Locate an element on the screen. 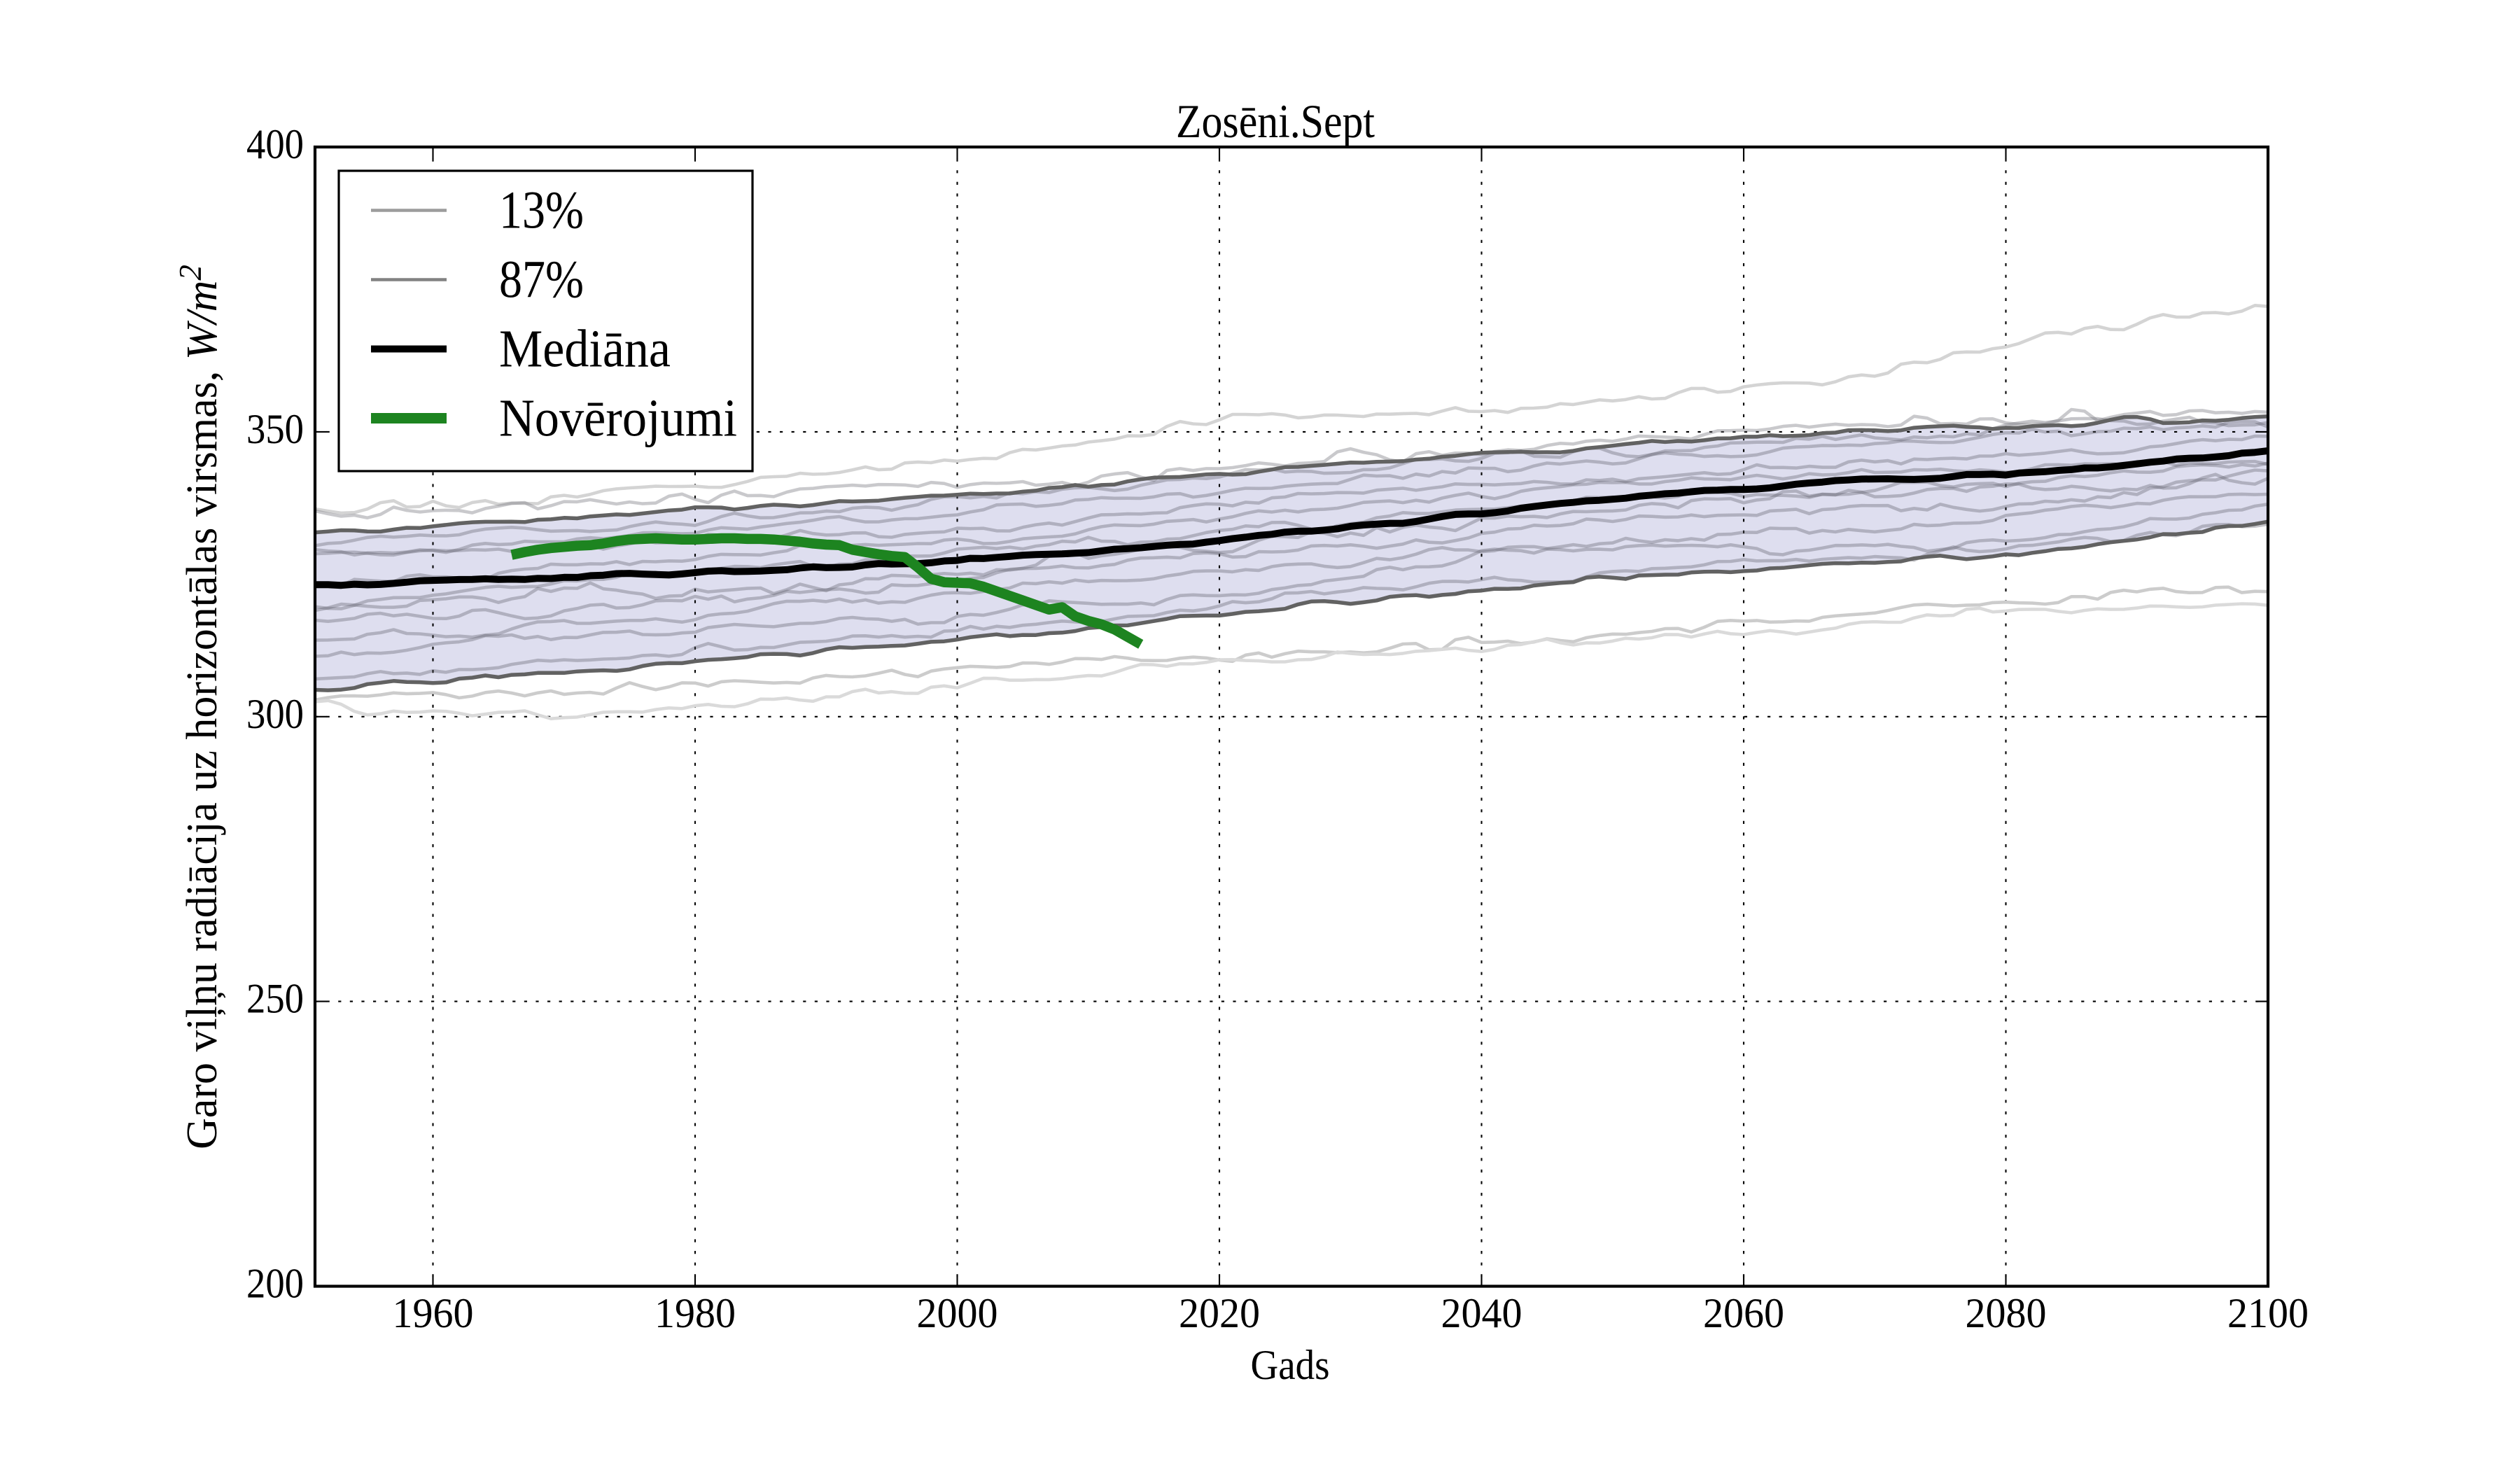  svg-text: Zosēni.Sept is located at coordinates (1275, 121).